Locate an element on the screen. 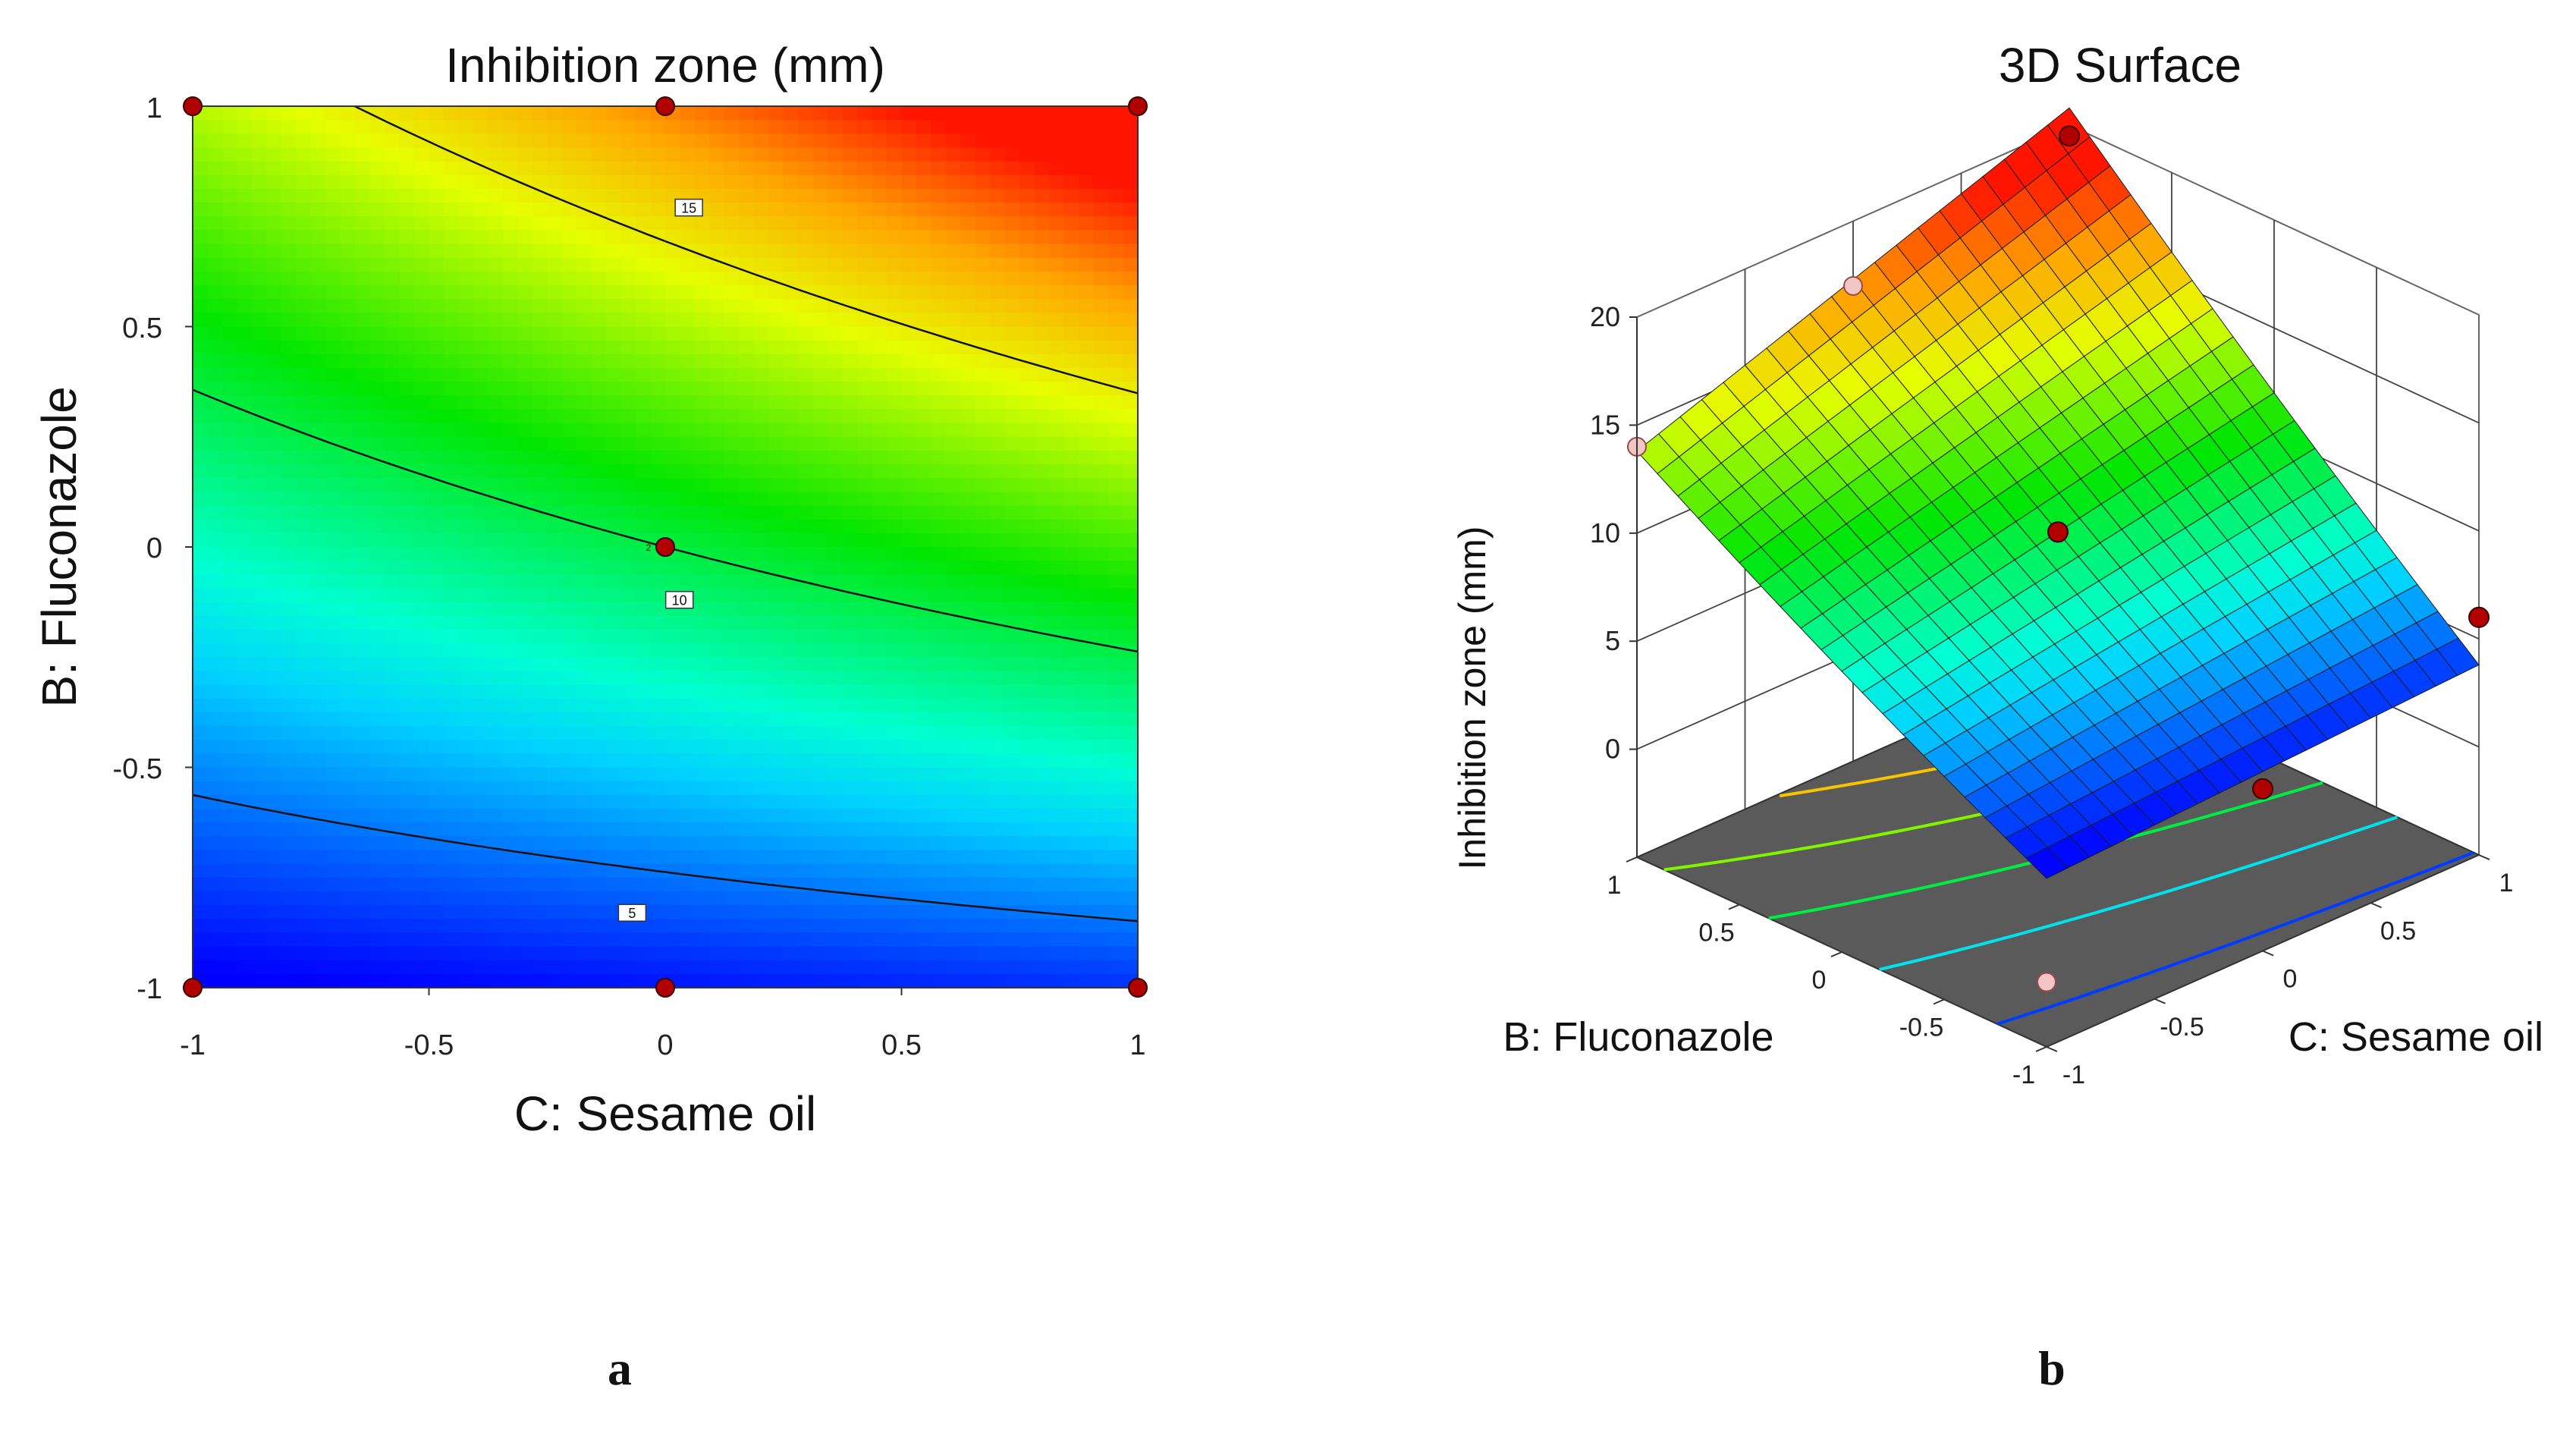  contour-label-box is located at coordinates (679, 599).